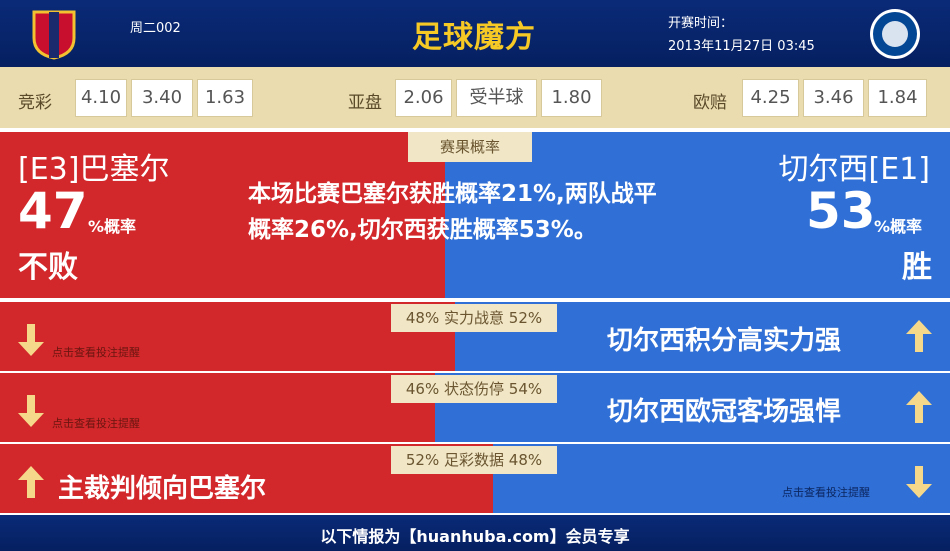 This screenshot has width=950, height=551. I want to click on row-label: 52% 足彩数据 48%, so click(474, 460).